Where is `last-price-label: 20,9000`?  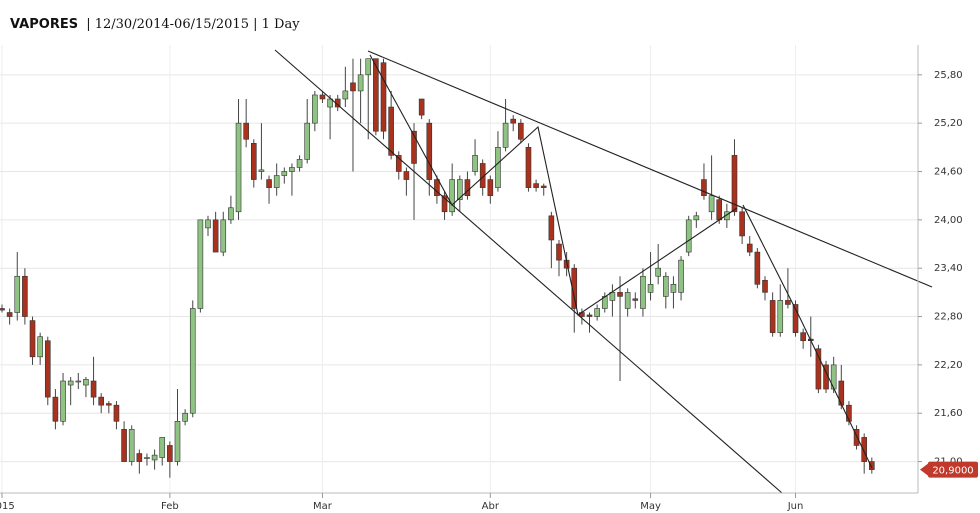
last-price-label: 20,9000 is located at coordinates (952, 471).